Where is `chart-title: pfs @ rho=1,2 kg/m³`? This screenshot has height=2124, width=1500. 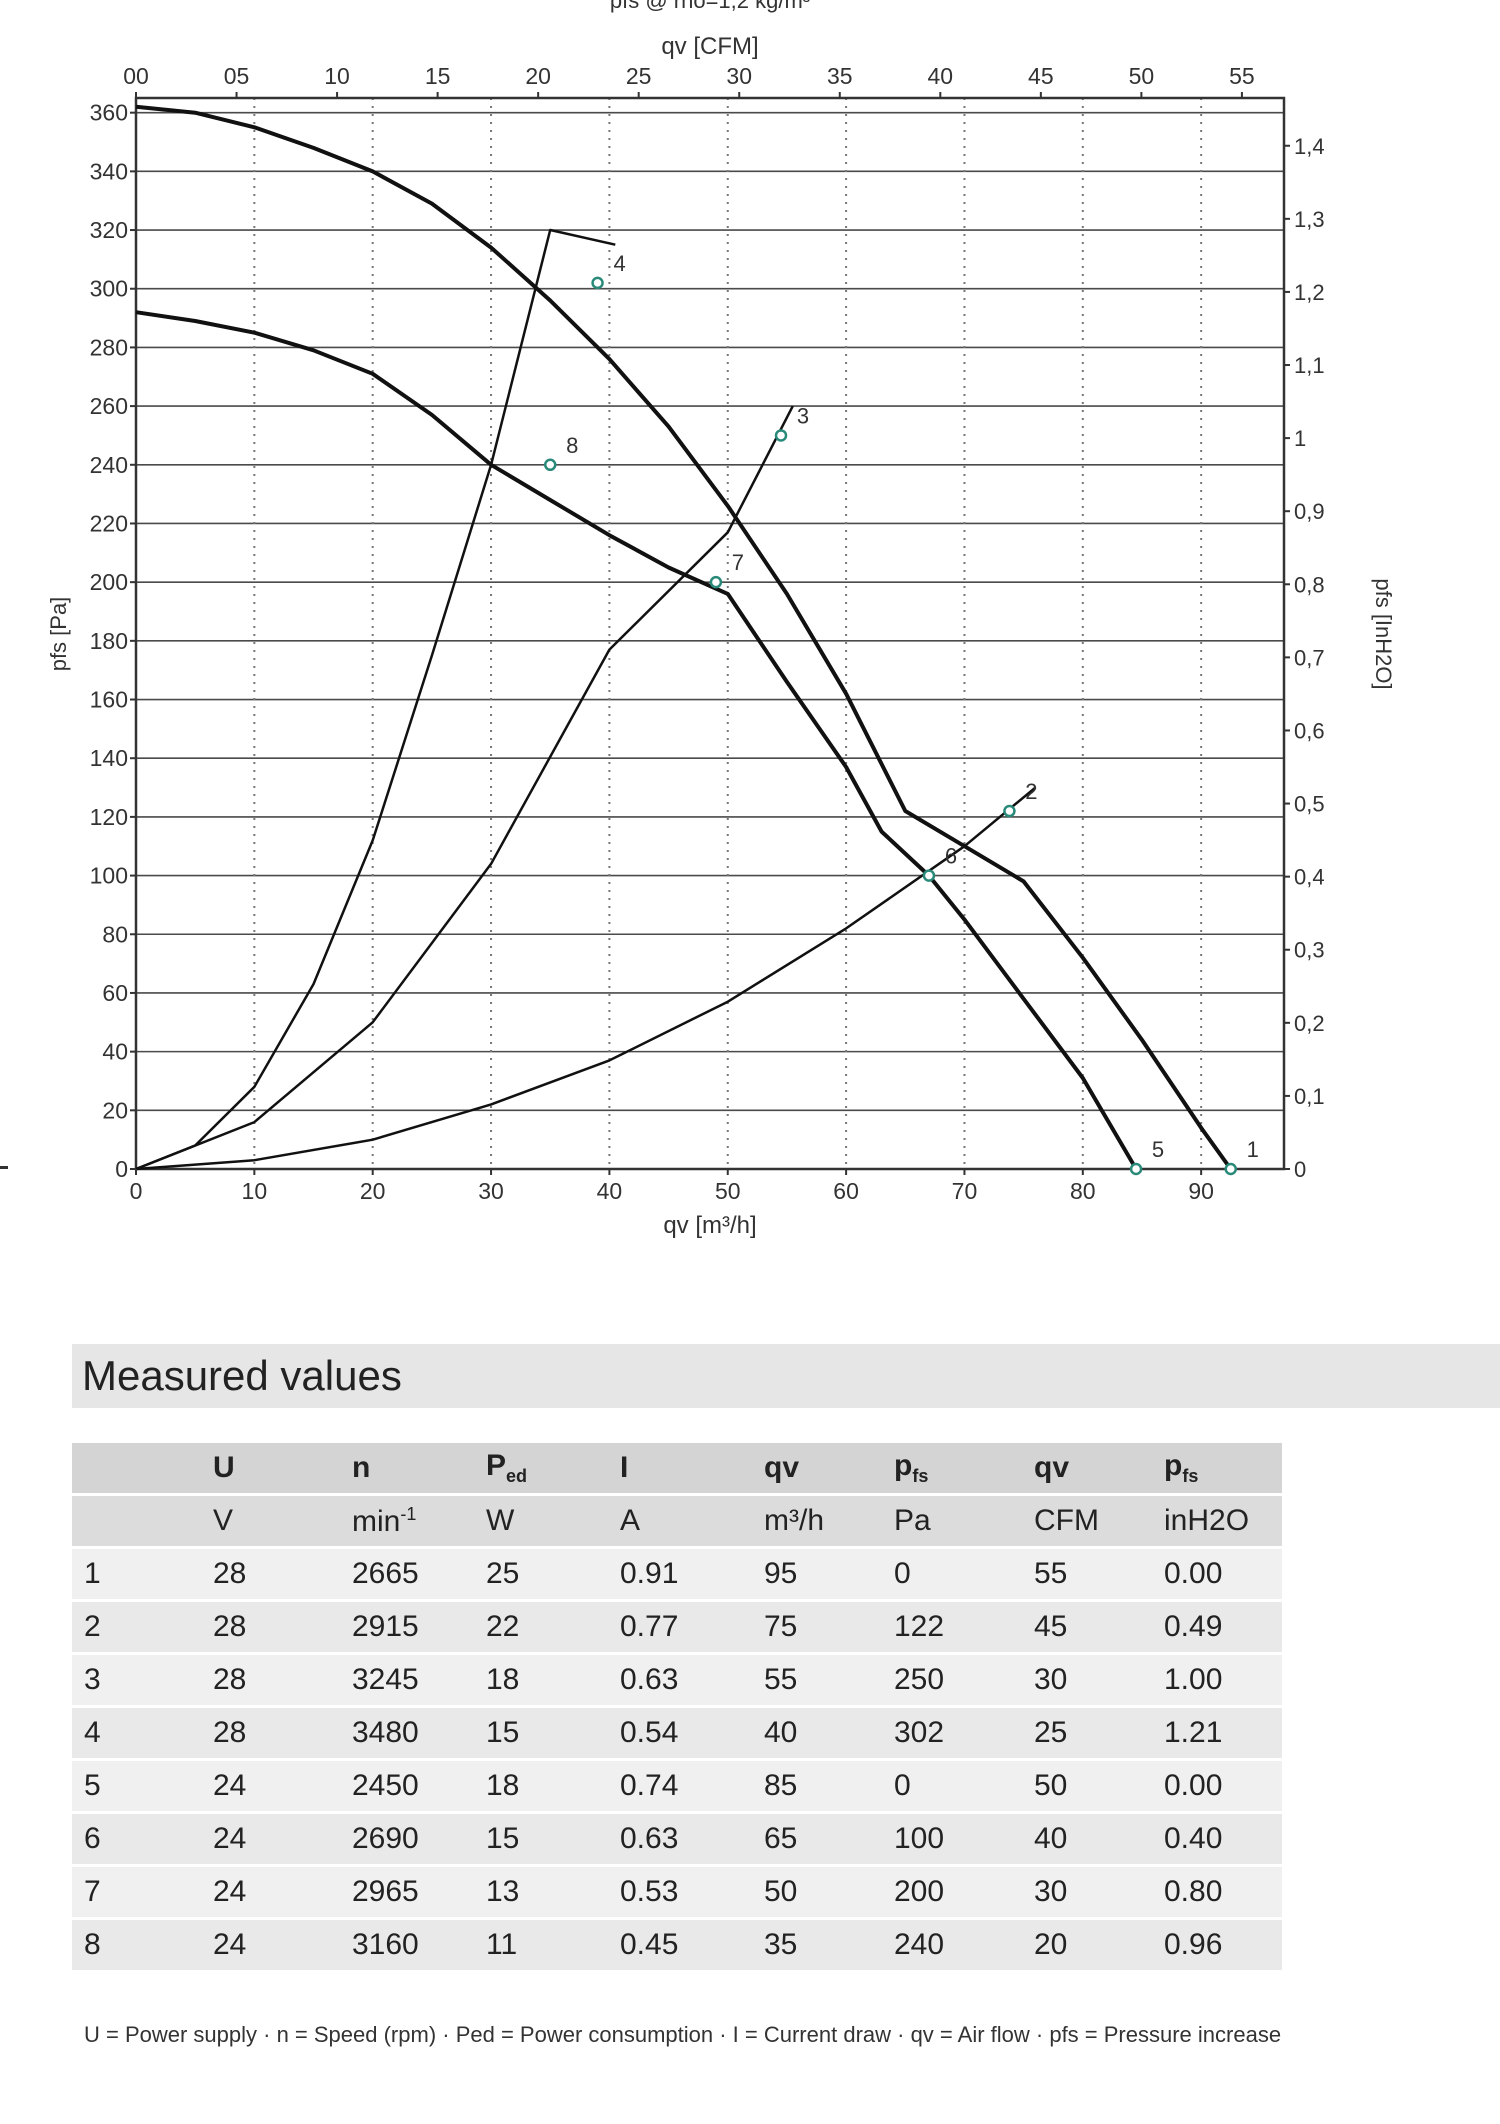
chart-title: pfs @ rho=1,2 kg/m³ is located at coordinates (710, 6).